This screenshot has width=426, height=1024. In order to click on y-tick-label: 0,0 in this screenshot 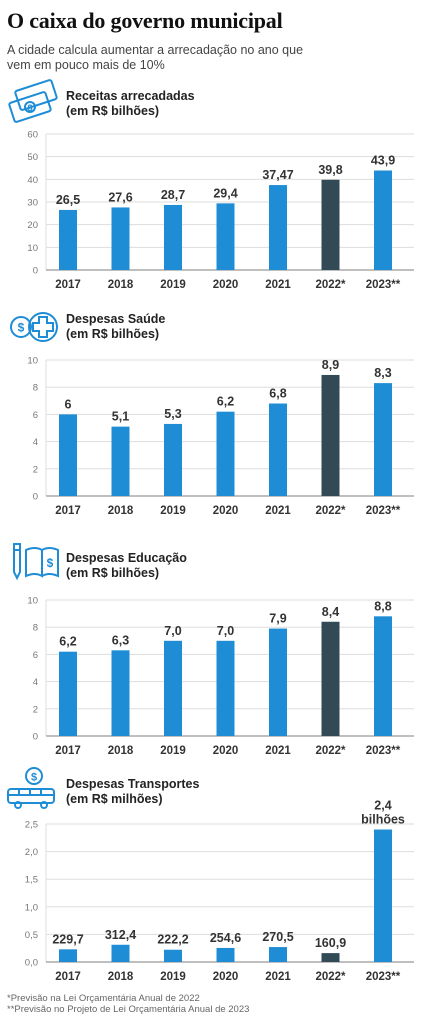, I will do `click(31, 963)`.